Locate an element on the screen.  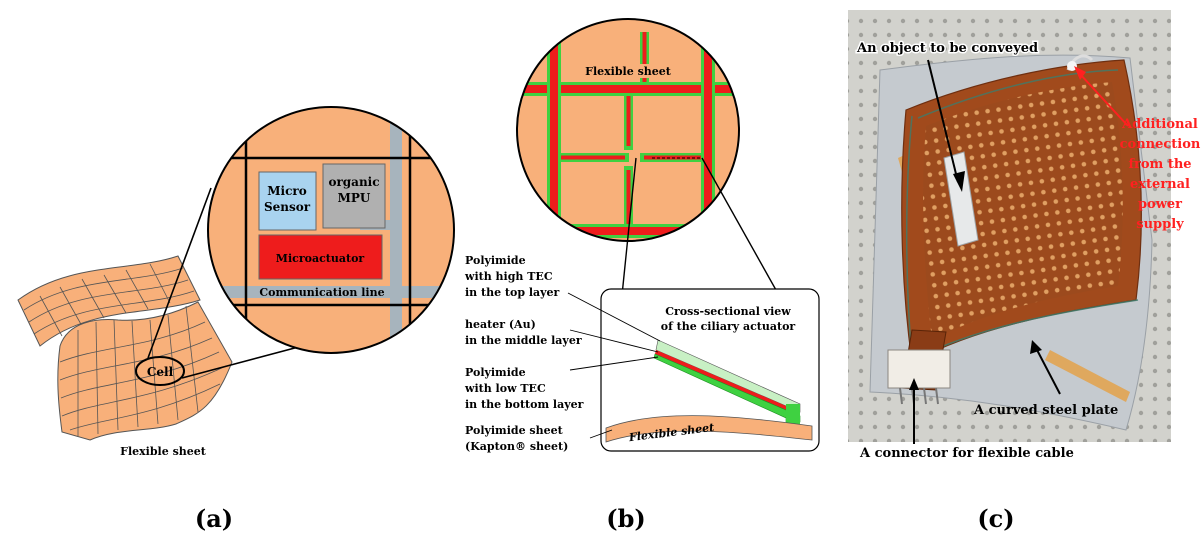
conveyed-object is located at coordinates (961, 199).